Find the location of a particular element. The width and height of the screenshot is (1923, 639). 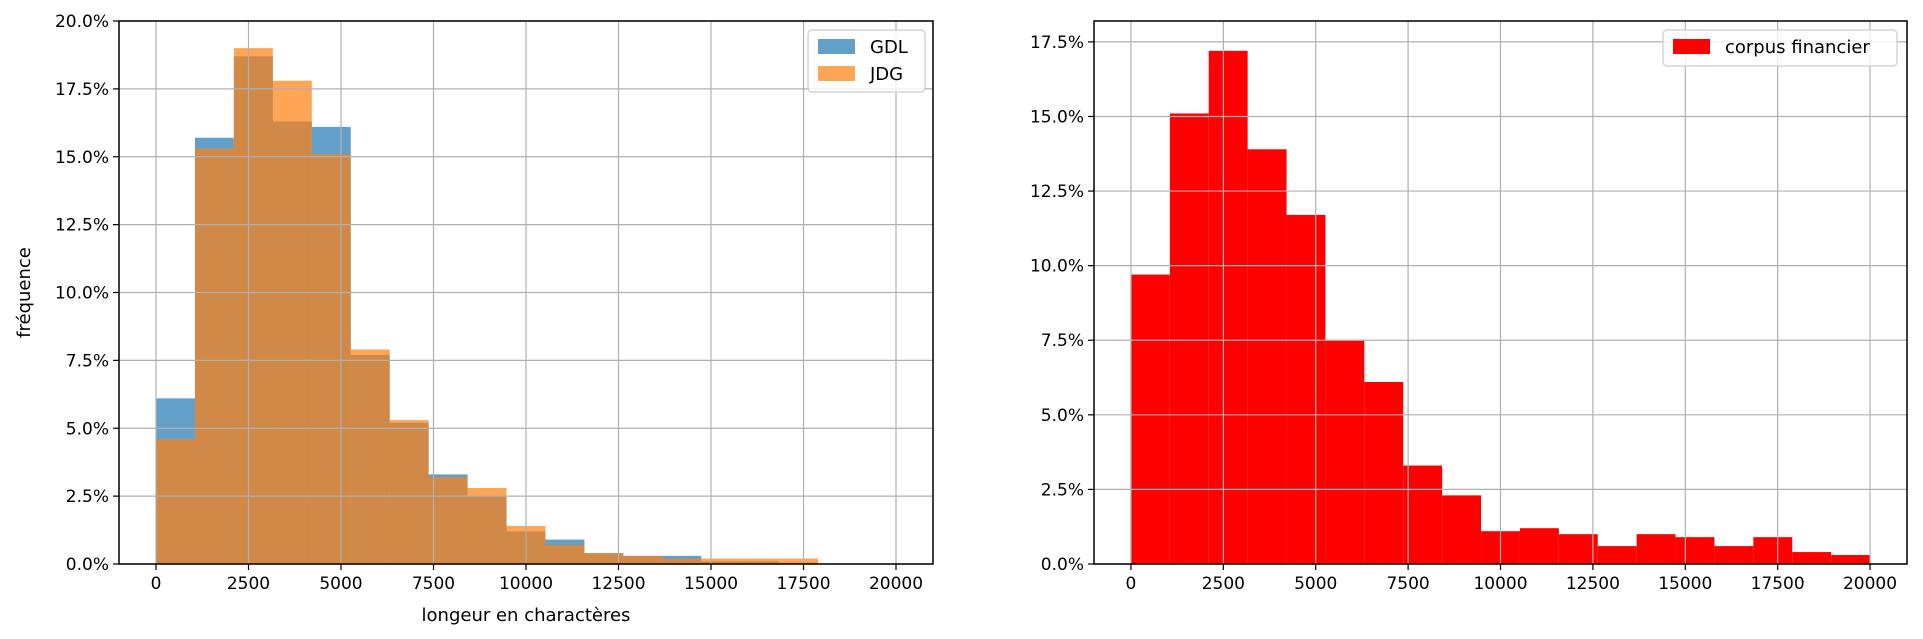

legend-label: JDG is located at coordinates (886, 74).